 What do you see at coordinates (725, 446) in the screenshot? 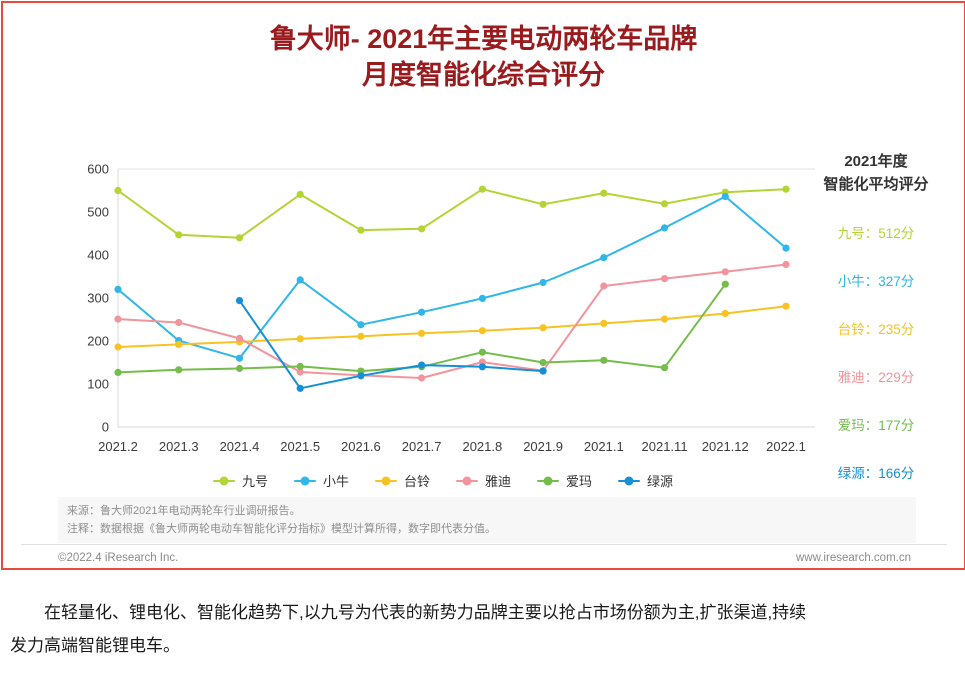
I see `x-tick-label: 2021.12` at bounding box center [725, 446].